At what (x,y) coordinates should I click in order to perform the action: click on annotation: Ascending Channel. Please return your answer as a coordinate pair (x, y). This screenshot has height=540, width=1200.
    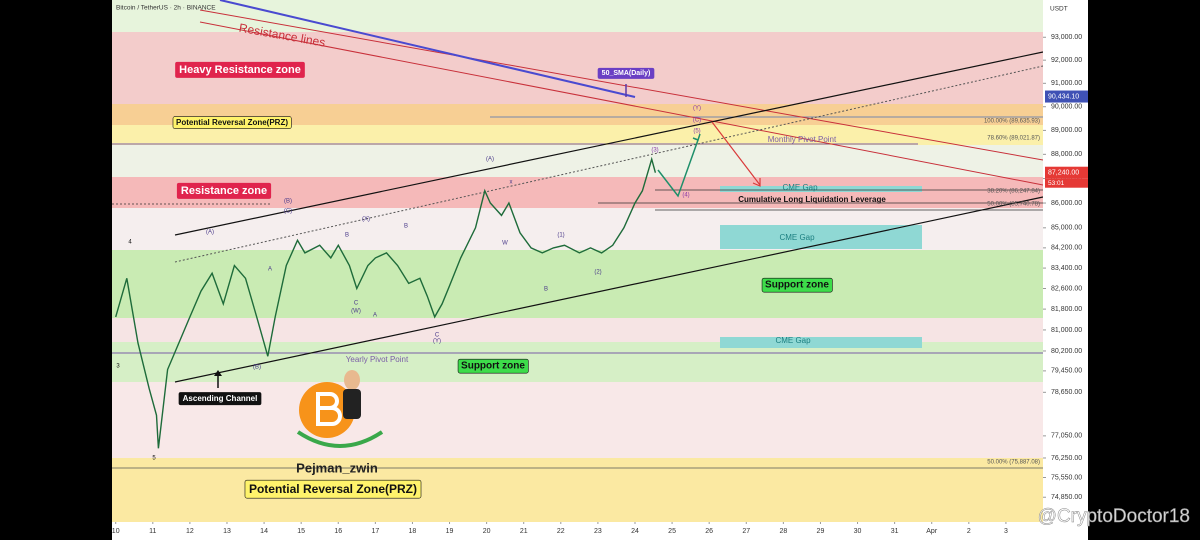
    Looking at the image, I should click on (220, 399).